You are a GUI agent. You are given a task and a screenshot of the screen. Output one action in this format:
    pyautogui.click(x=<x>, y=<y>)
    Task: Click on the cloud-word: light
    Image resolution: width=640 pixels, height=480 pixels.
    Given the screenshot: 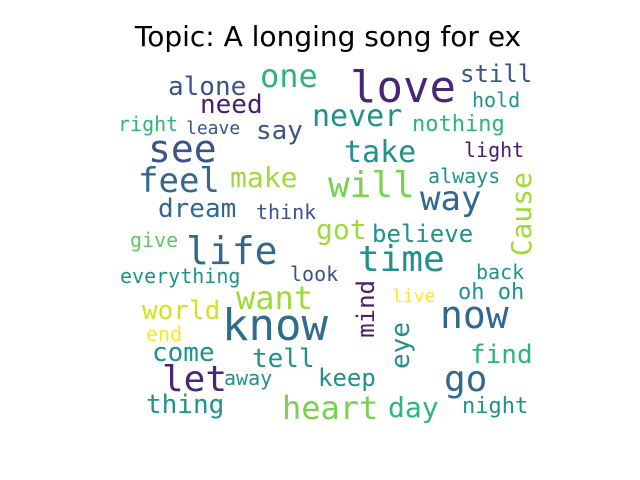 What is the action you would take?
    pyautogui.click(x=494, y=150)
    